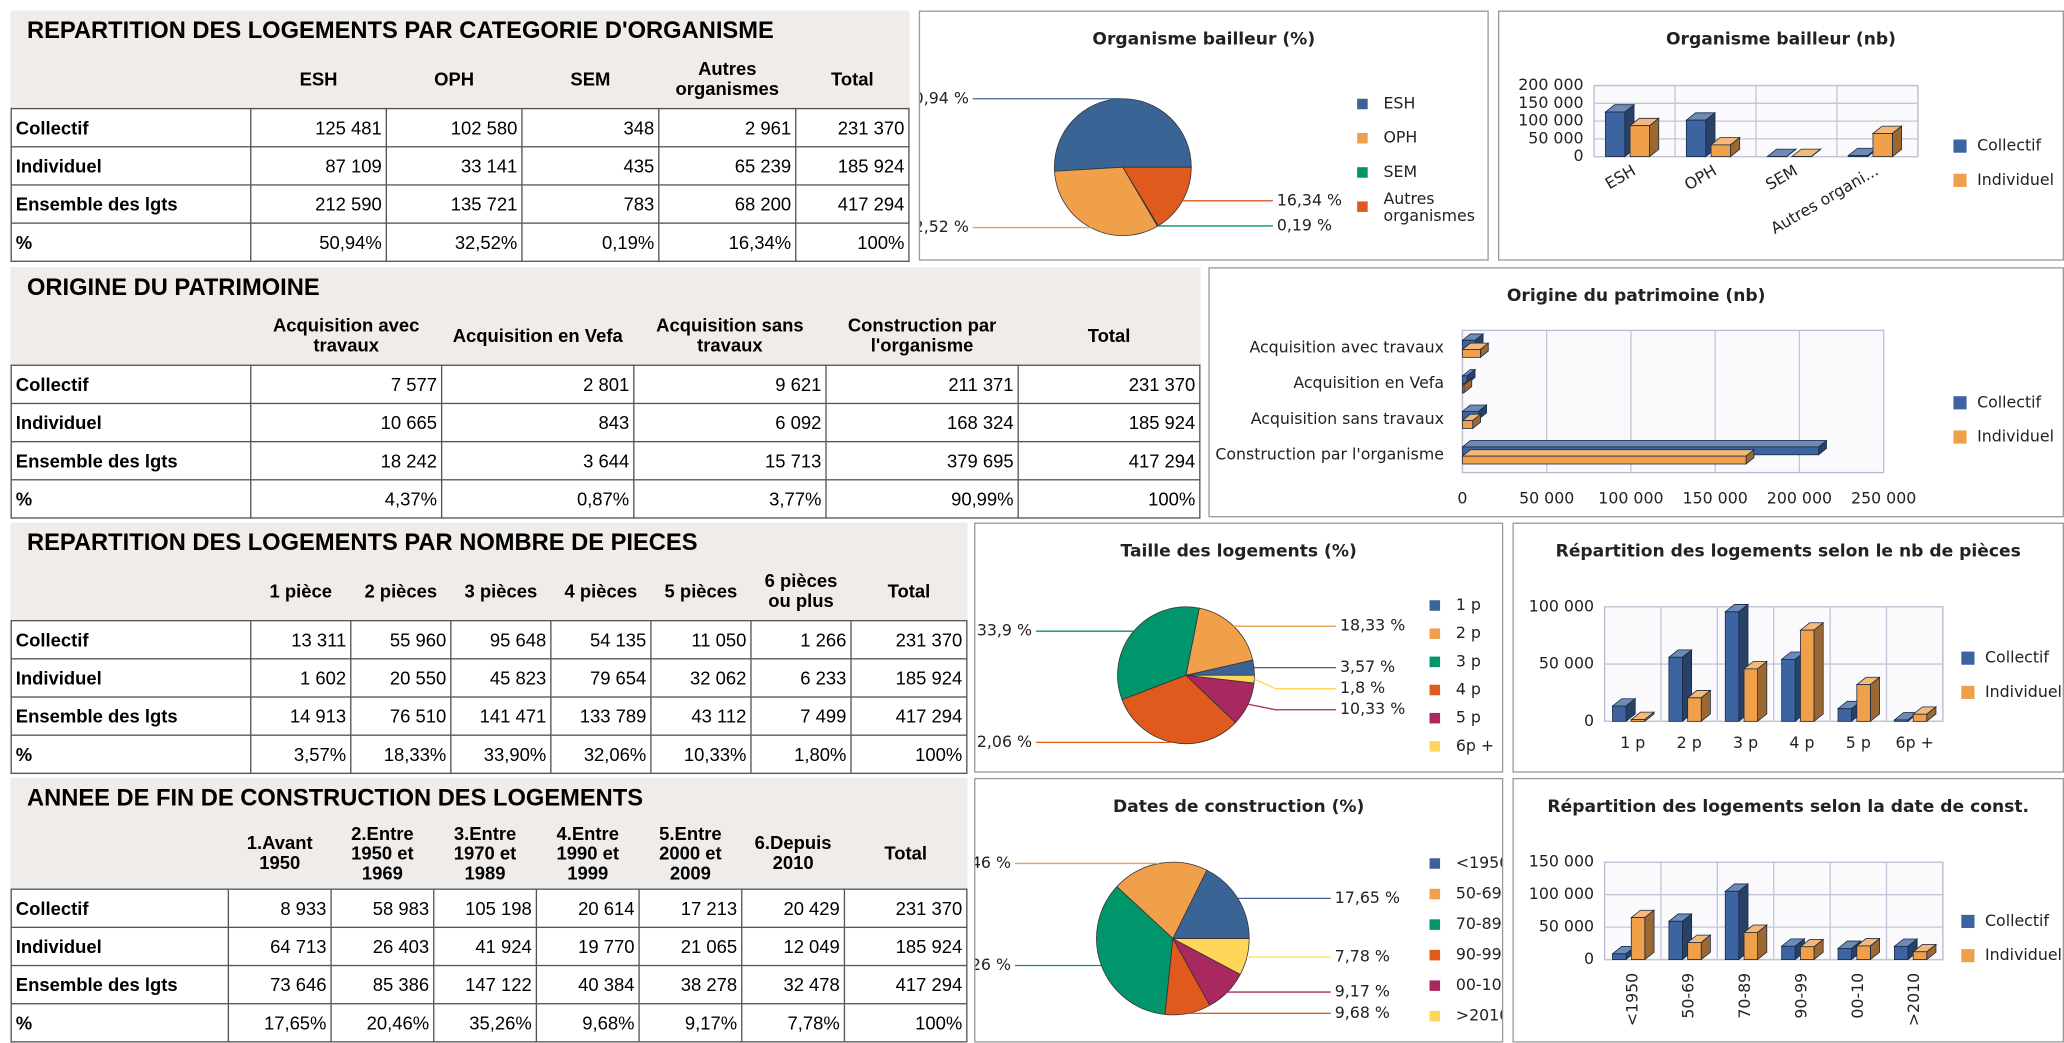 The height and width of the screenshot is (1043, 2064). I want to click on cell: 379 695, so click(922, 461).